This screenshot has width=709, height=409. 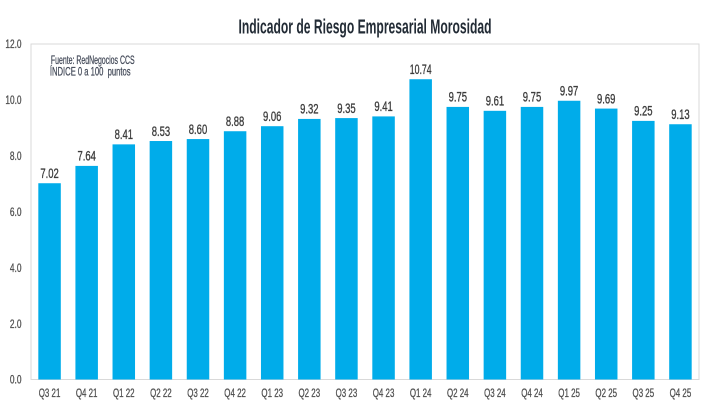 I want to click on svg-text: 9.25, so click(x=643, y=111).